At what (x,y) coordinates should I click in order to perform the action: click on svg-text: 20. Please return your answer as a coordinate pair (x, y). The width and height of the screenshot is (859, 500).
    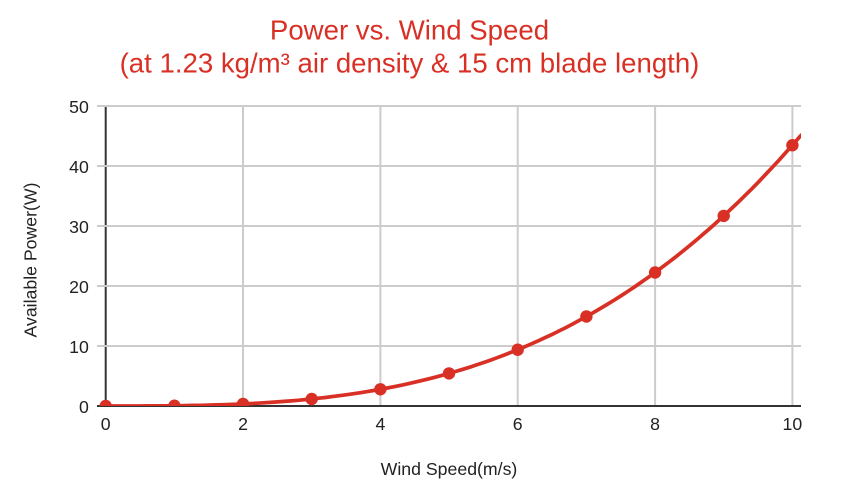
    Looking at the image, I should click on (79, 287).